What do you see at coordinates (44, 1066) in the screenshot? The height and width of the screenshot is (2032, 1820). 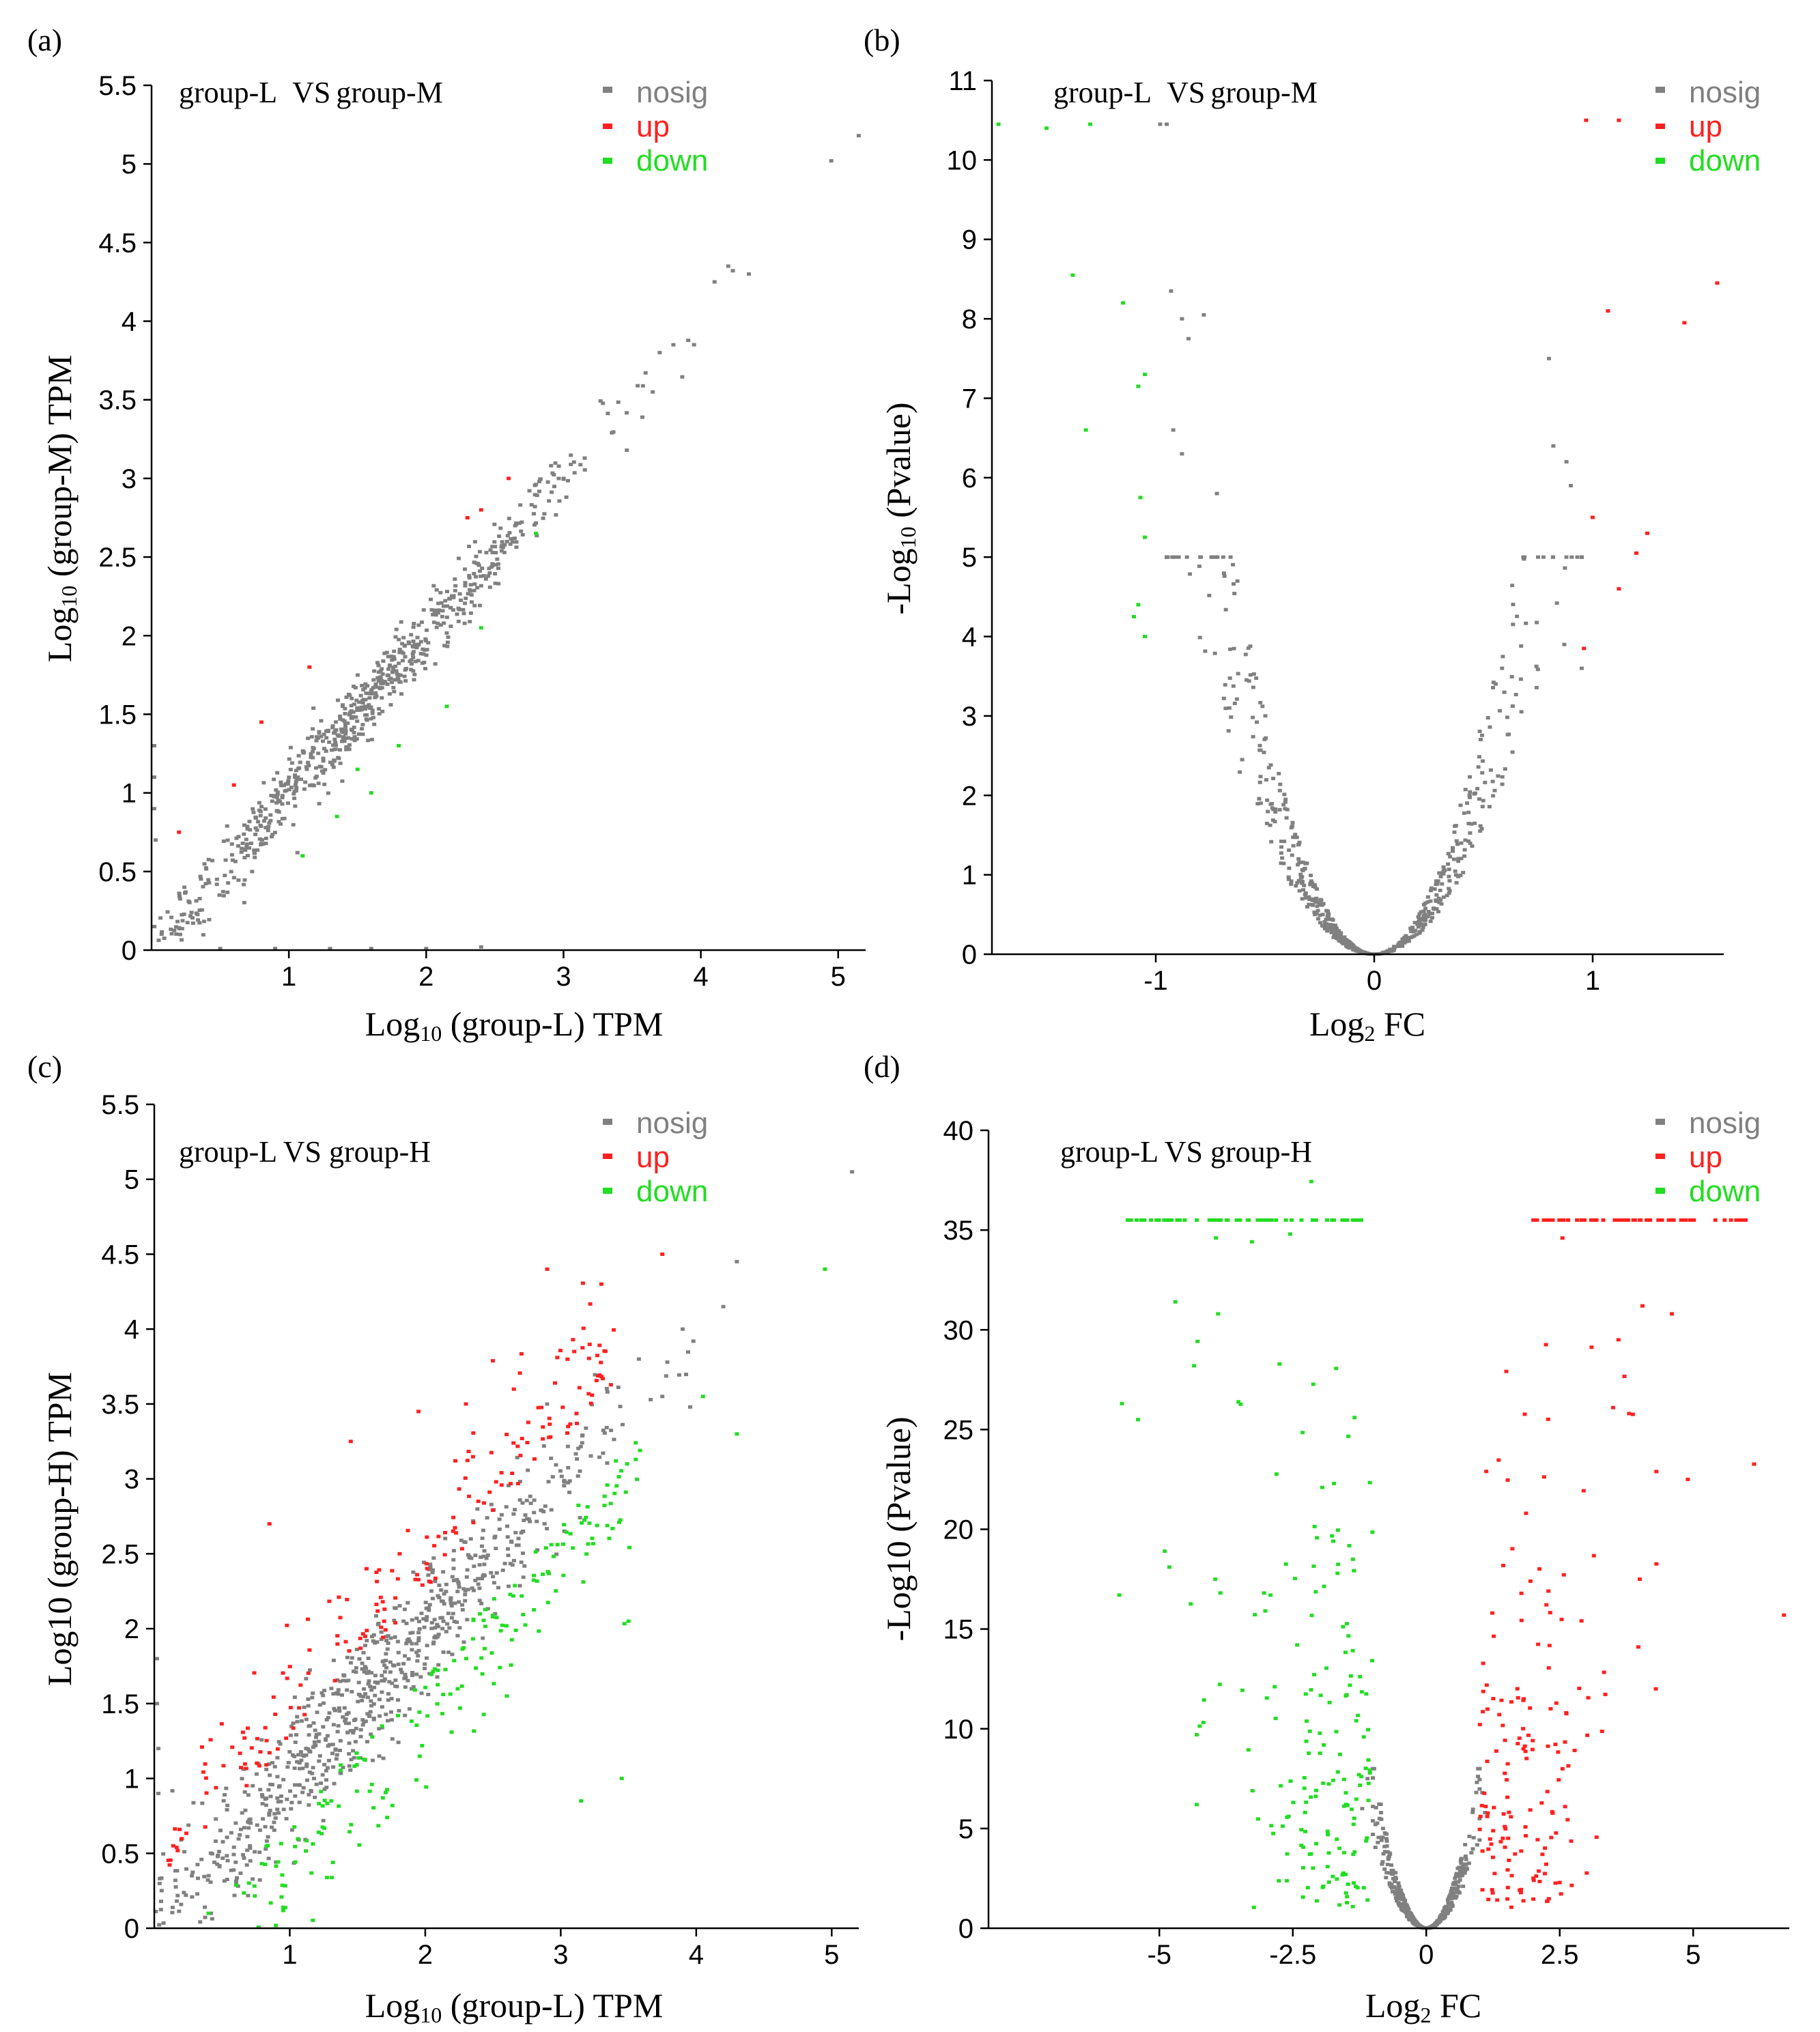 I see `panel-c-tag: (c)` at bounding box center [44, 1066].